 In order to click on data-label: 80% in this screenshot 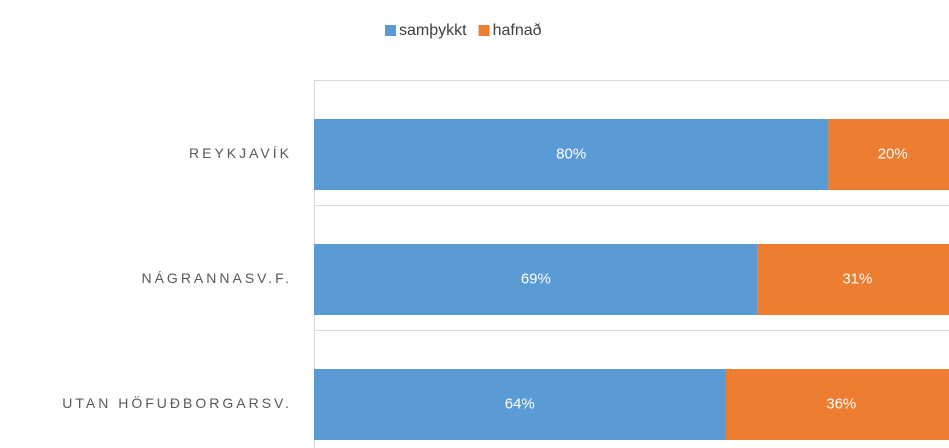, I will do `click(571, 153)`.